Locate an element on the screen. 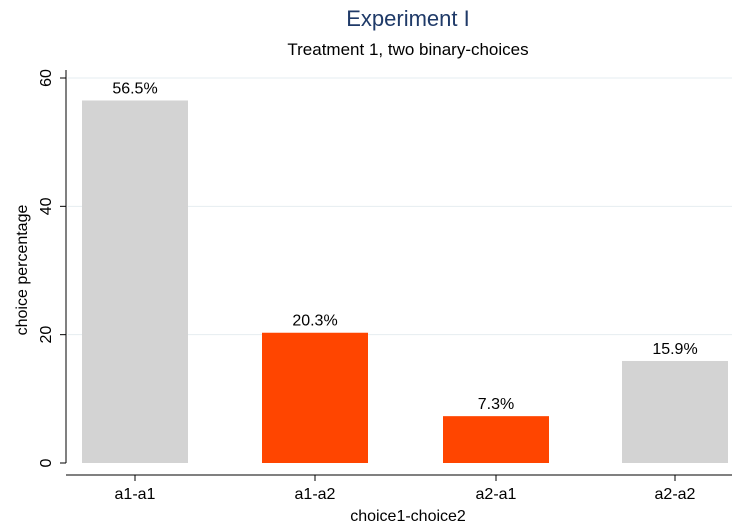 The width and height of the screenshot is (732, 528). x-axis-title: choice1-choice2 is located at coordinates (408, 516).